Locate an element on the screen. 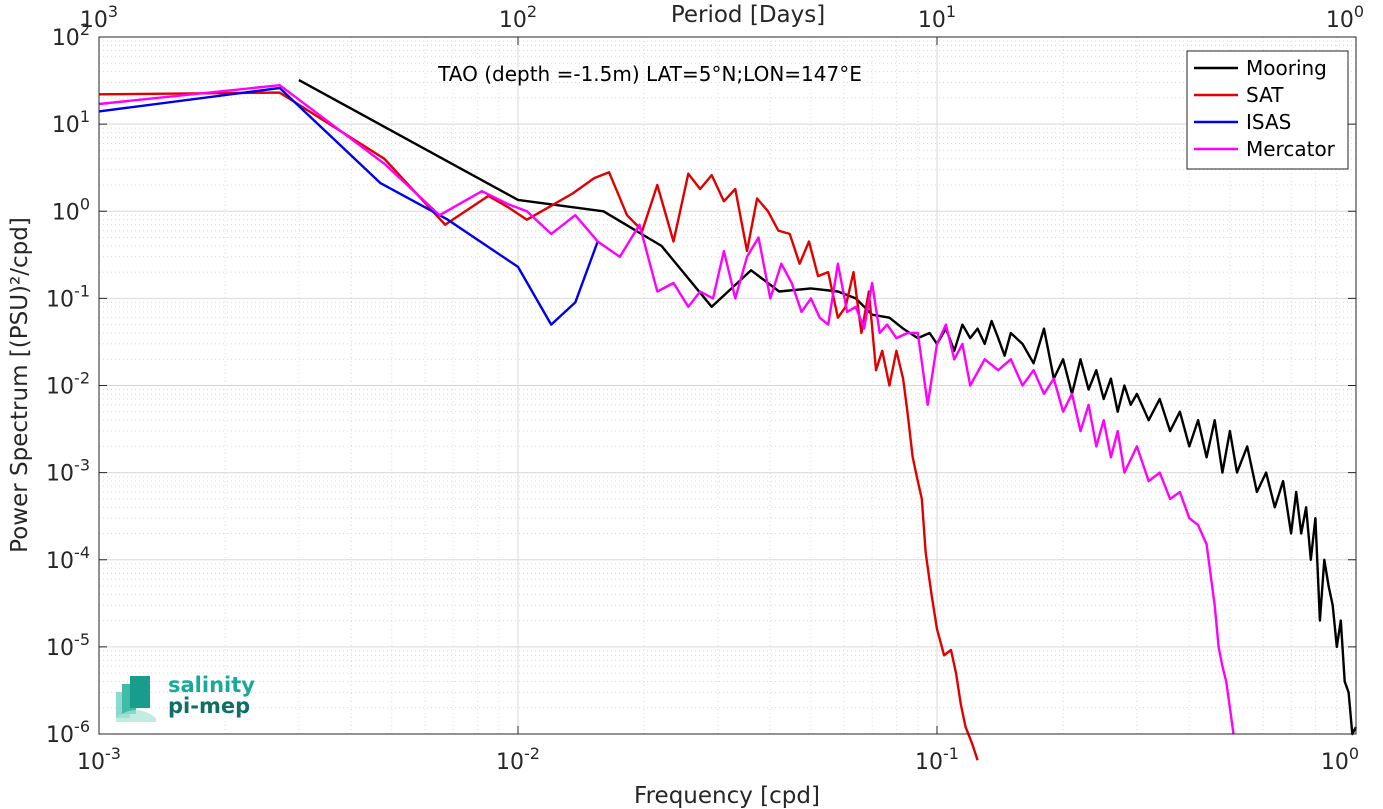 The image size is (1383, 809). top-axis-label: Period [Days] is located at coordinates (748, 15).